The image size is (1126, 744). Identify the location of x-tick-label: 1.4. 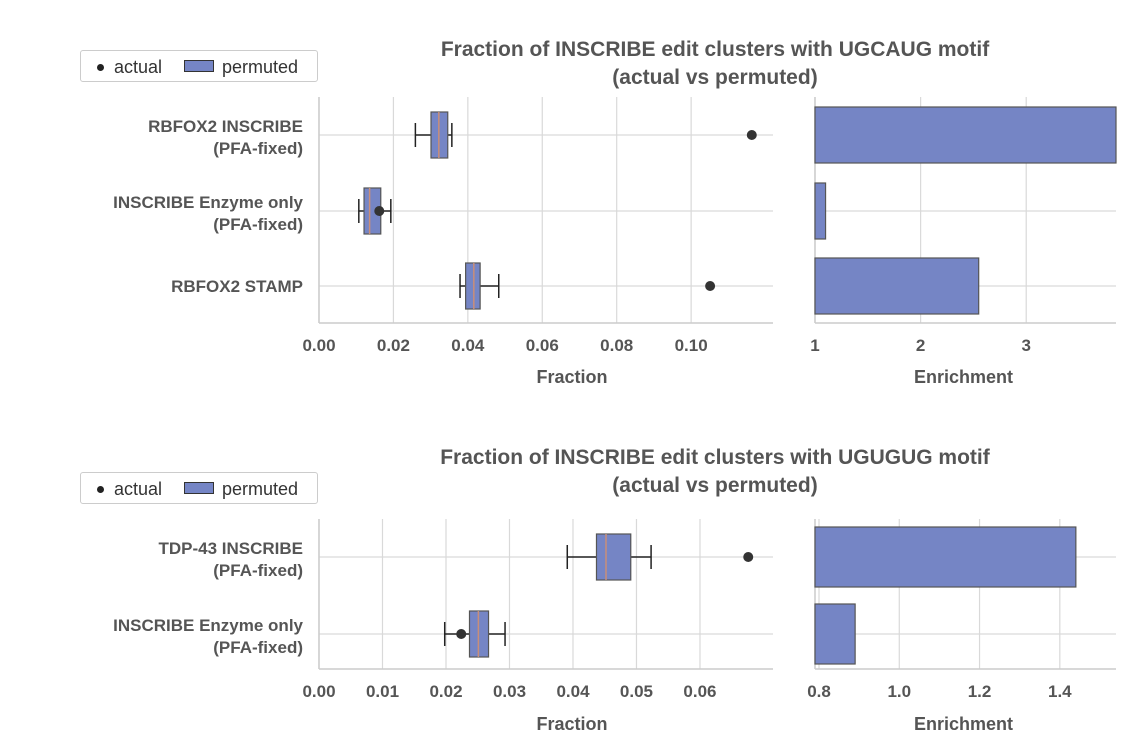
(1060, 691).